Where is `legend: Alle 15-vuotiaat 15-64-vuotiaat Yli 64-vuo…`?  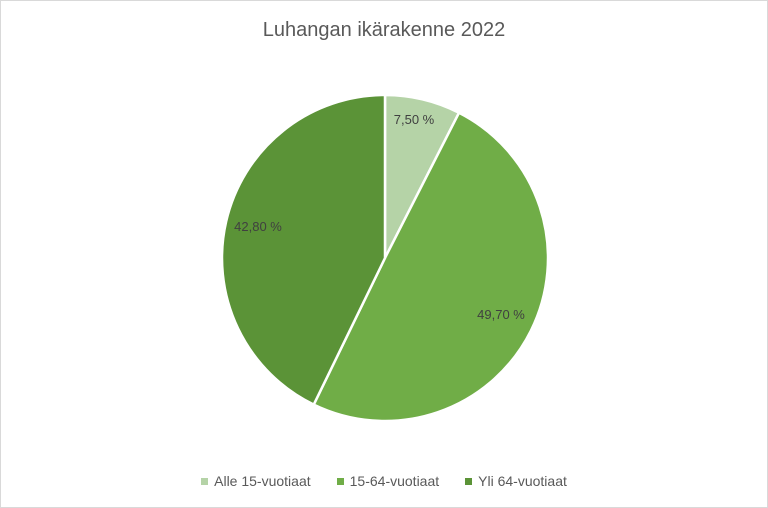 legend: Alle 15-vuotiaat 15-64-vuotiaat Yli 64-vuo… is located at coordinates (384, 481).